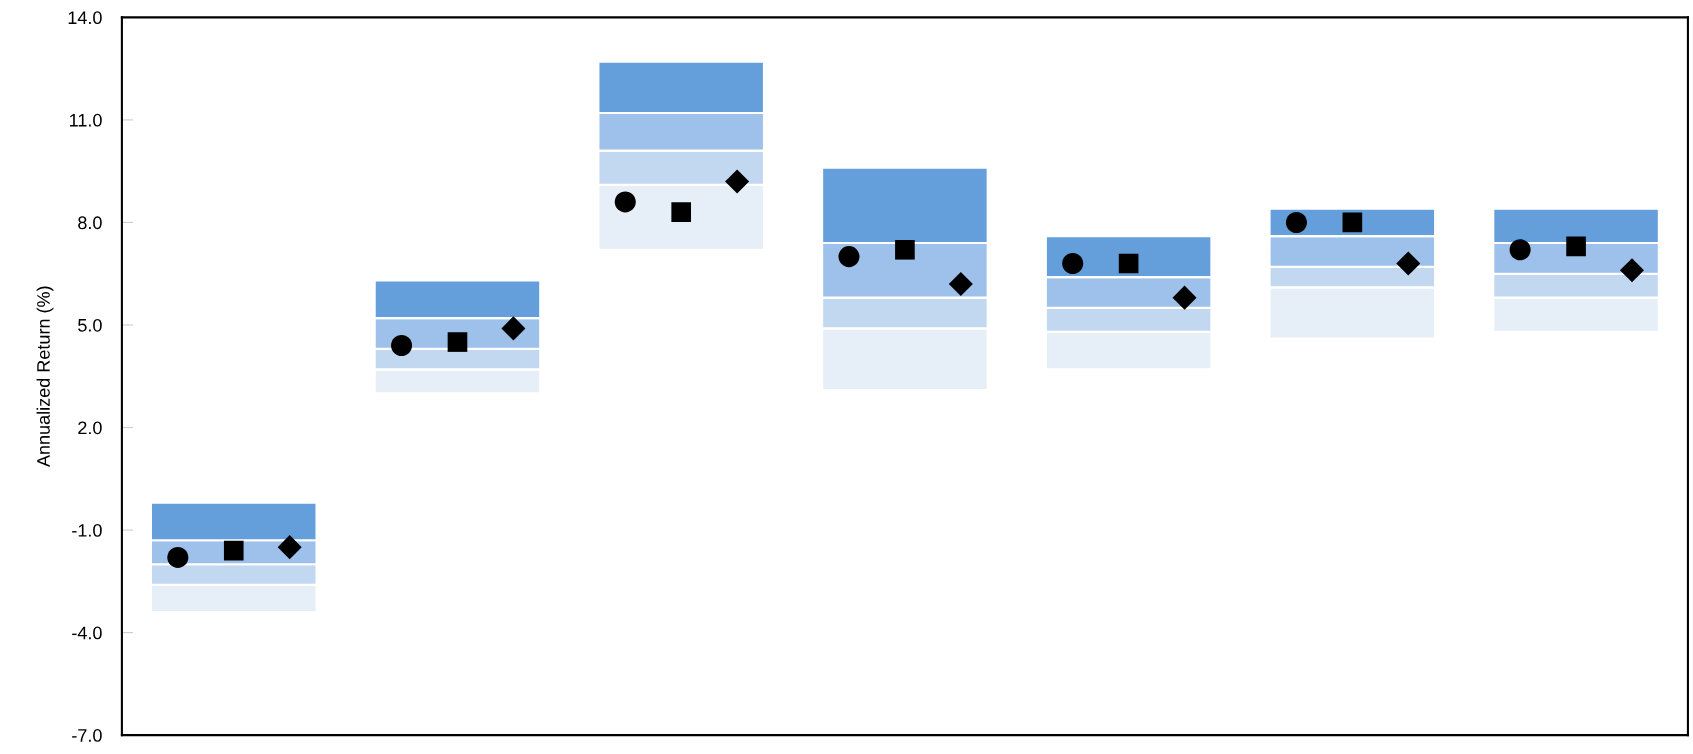 Image resolution: width=1693 pixels, height=754 pixels. What do you see at coordinates (86, 120) in the screenshot?
I see `y-tick-label: 11.0` at bounding box center [86, 120].